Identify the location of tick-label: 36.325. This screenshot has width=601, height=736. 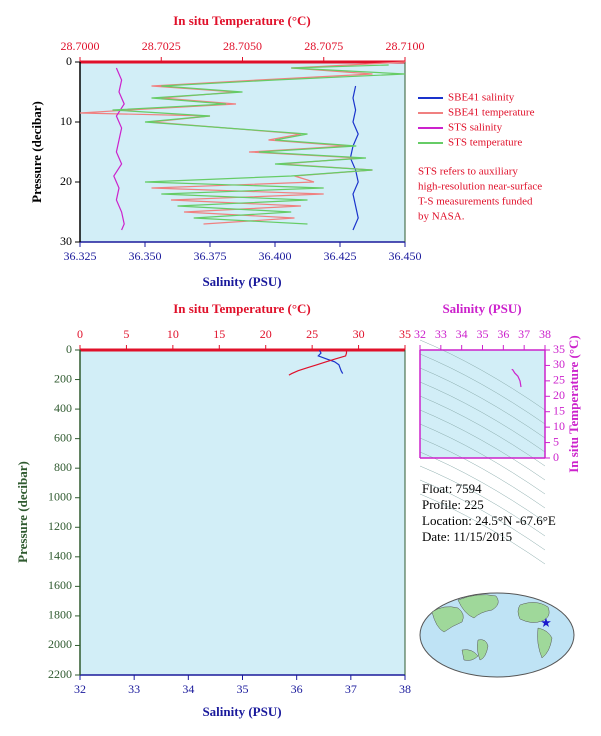
(80, 256).